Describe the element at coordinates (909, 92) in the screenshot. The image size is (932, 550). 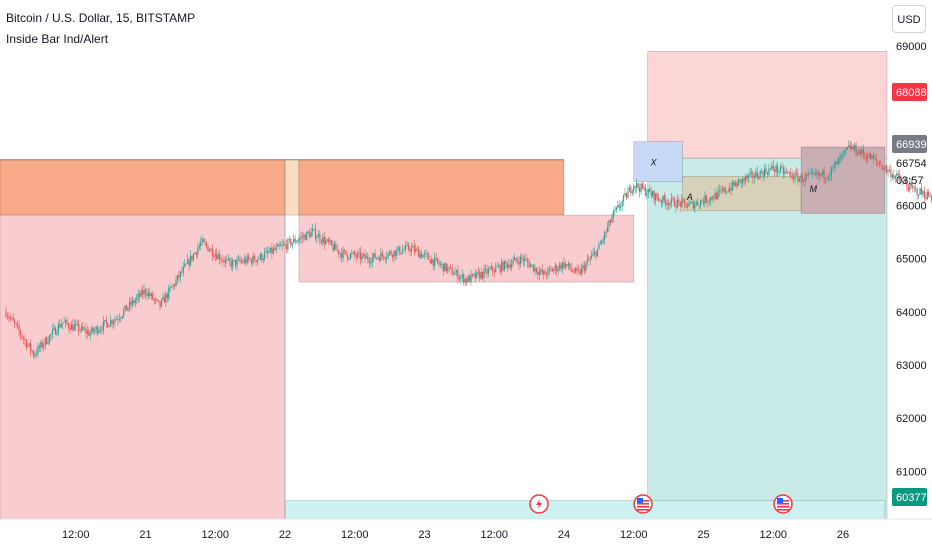
I see `target-price-badge-bg` at that location.